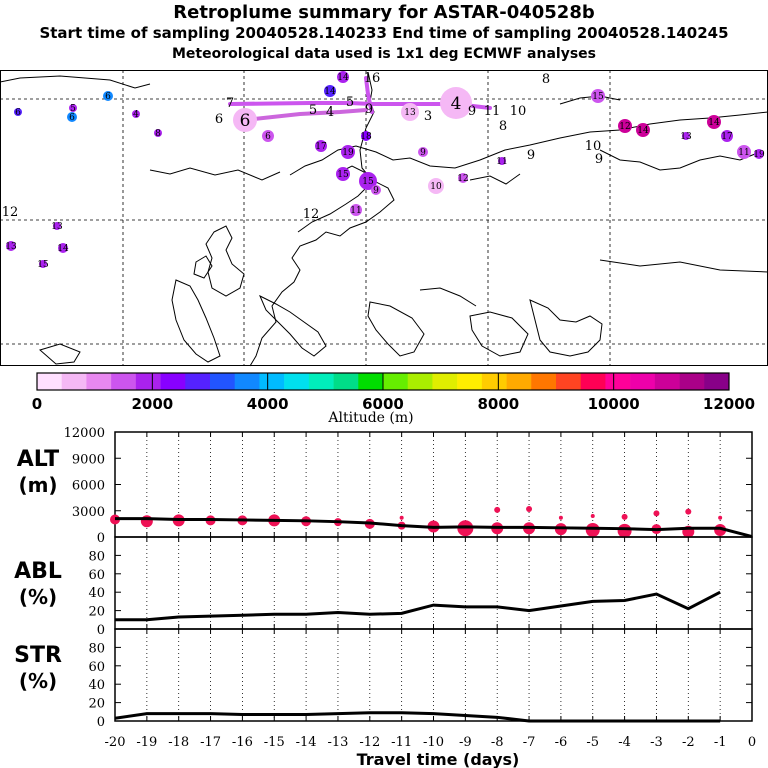  Describe the element at coordinates (96, 667) in the screenshot. I see `y-tick-label: 60` at that location.